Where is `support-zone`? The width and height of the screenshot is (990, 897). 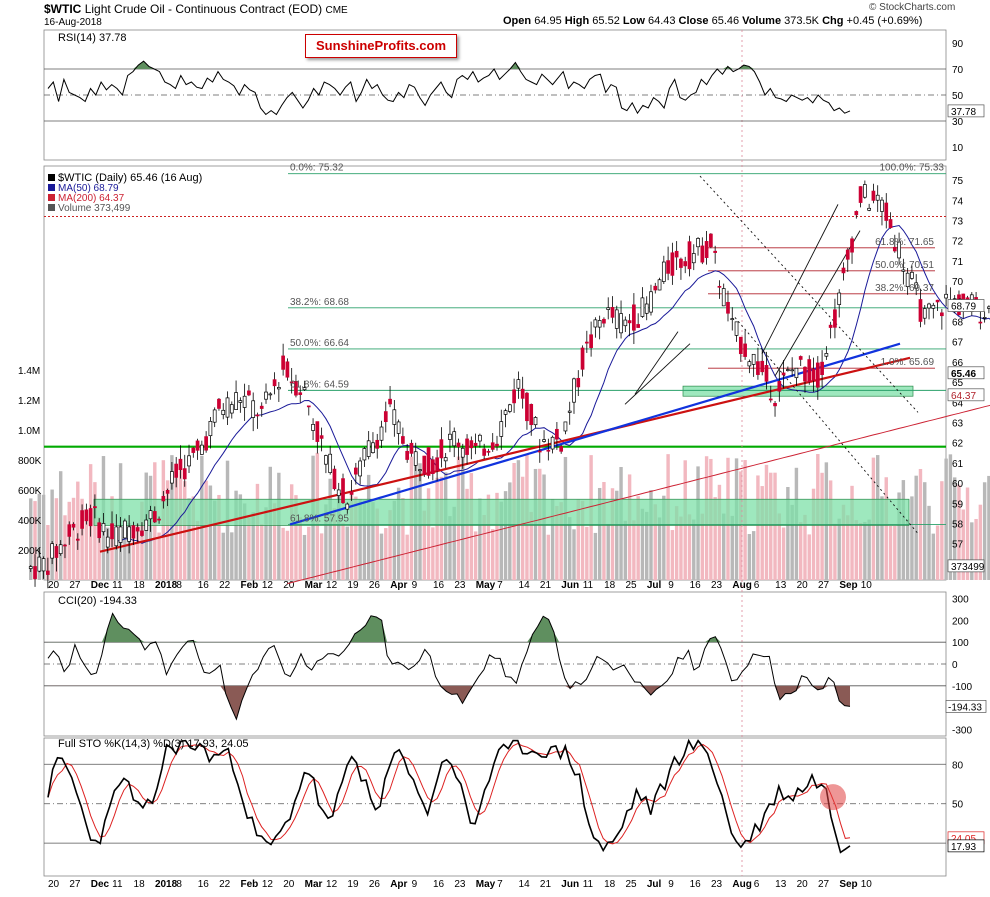
support-zone is located at coordinates (501, 512).